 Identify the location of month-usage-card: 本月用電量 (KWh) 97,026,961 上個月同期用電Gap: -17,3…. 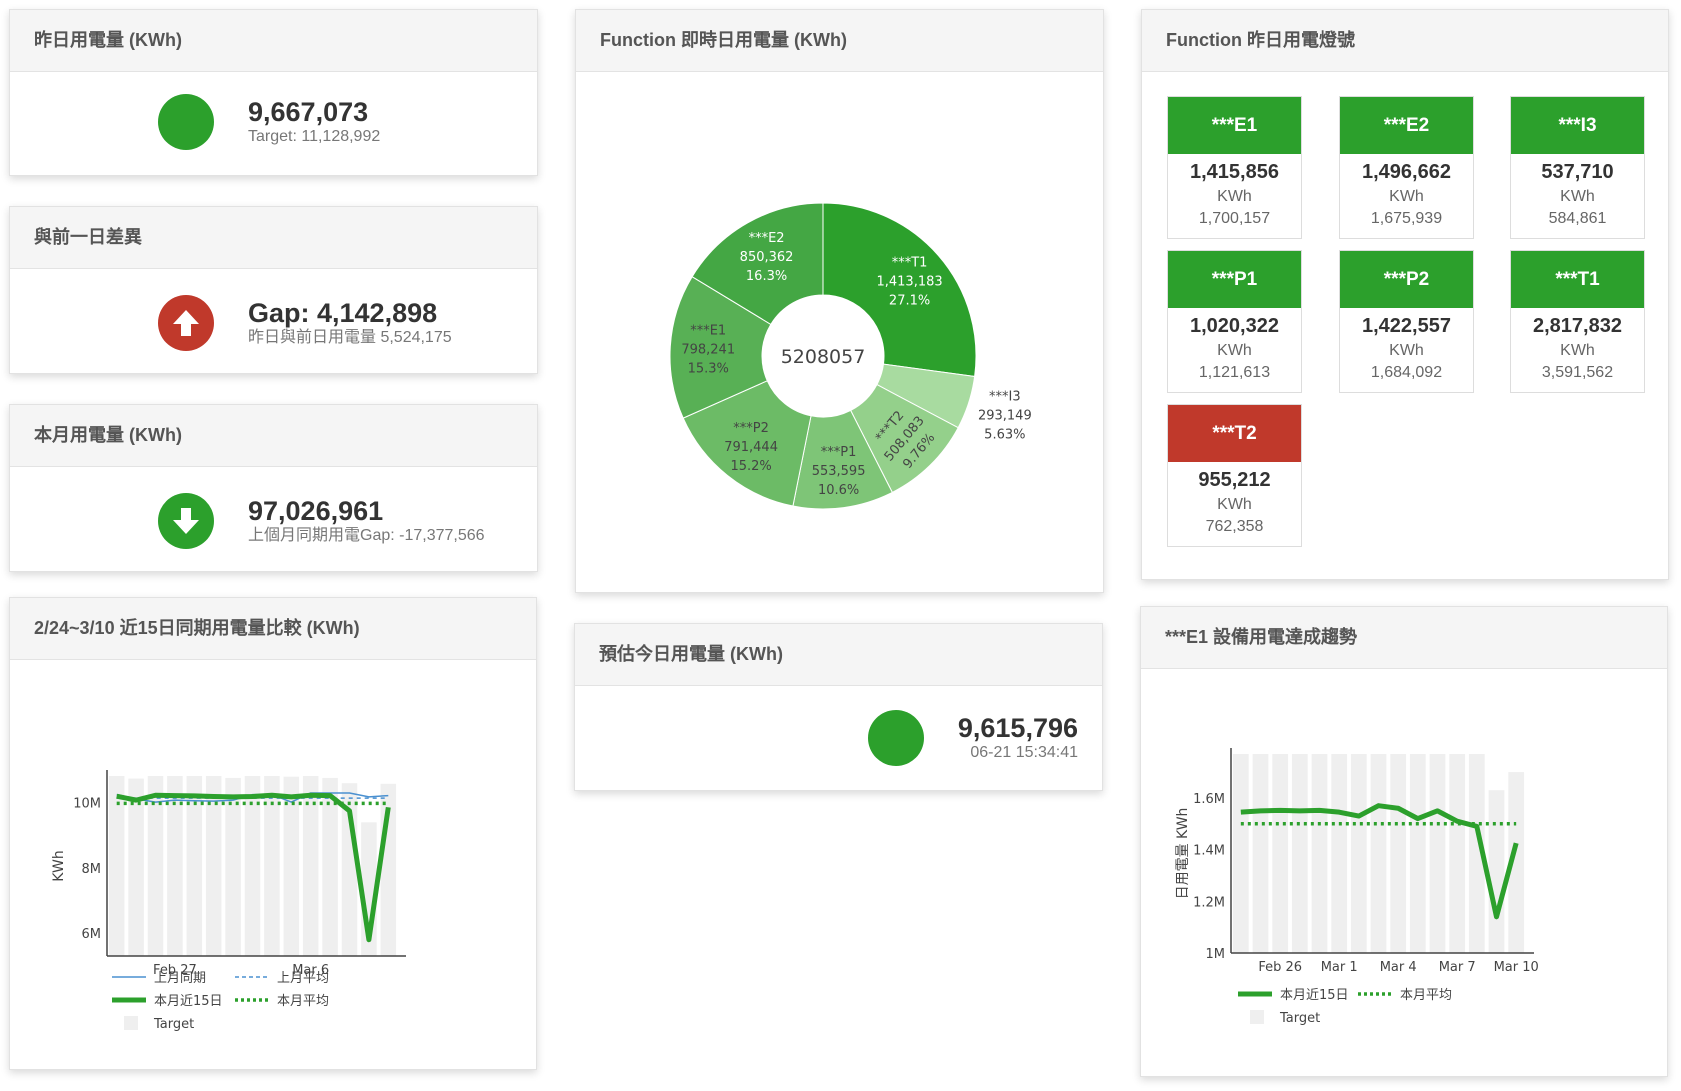
(273, 488).